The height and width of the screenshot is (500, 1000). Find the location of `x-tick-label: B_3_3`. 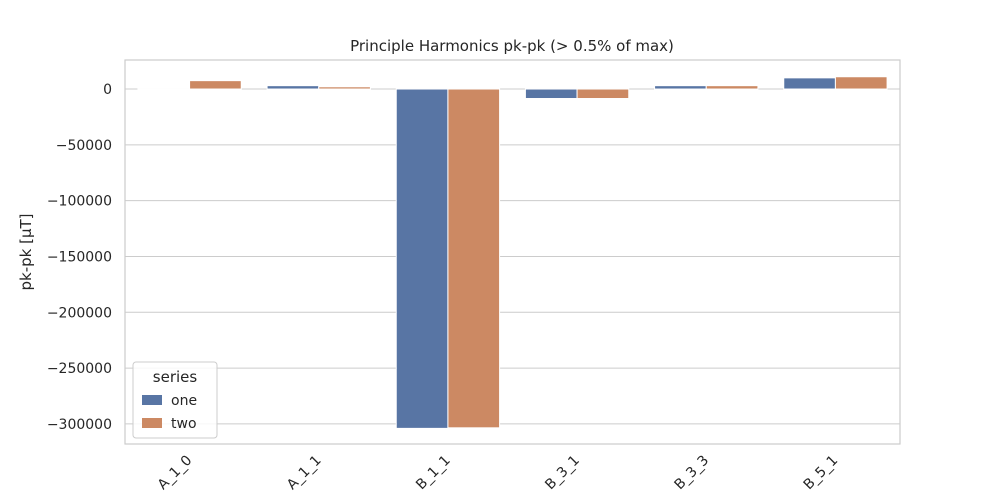

x-tick-label: B_3_3 is located at coordinates (691, 473).